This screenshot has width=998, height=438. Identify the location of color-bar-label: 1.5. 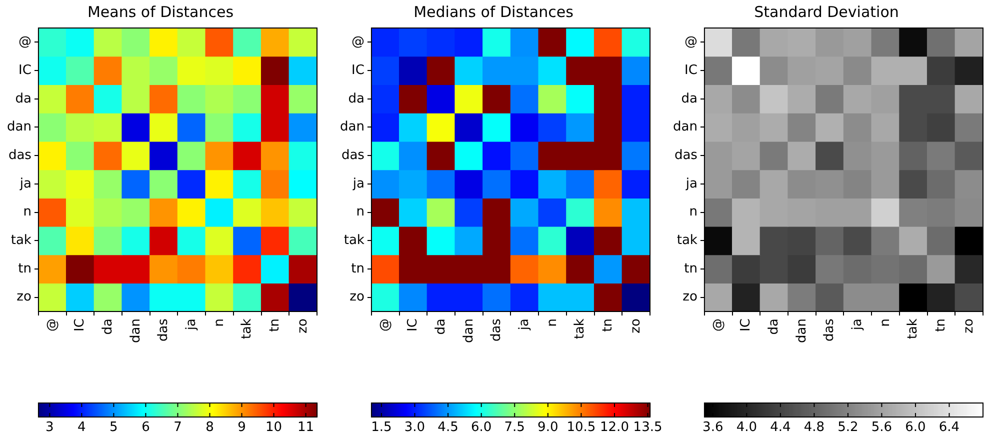
(381, 427).